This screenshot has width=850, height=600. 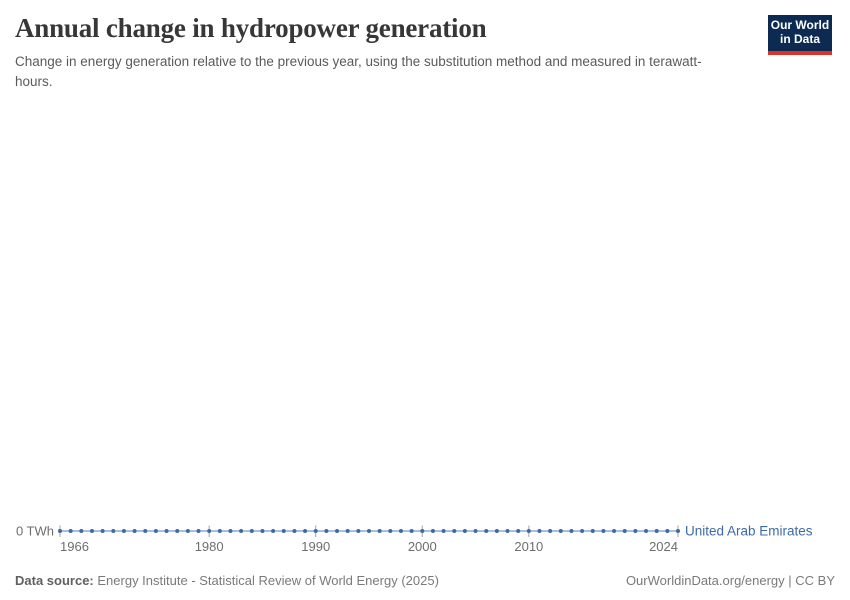 What do you see at coordinates (74, 546) in the screenshot?
I see `x-axis-label: 1966` at bounding box center [74, 546].